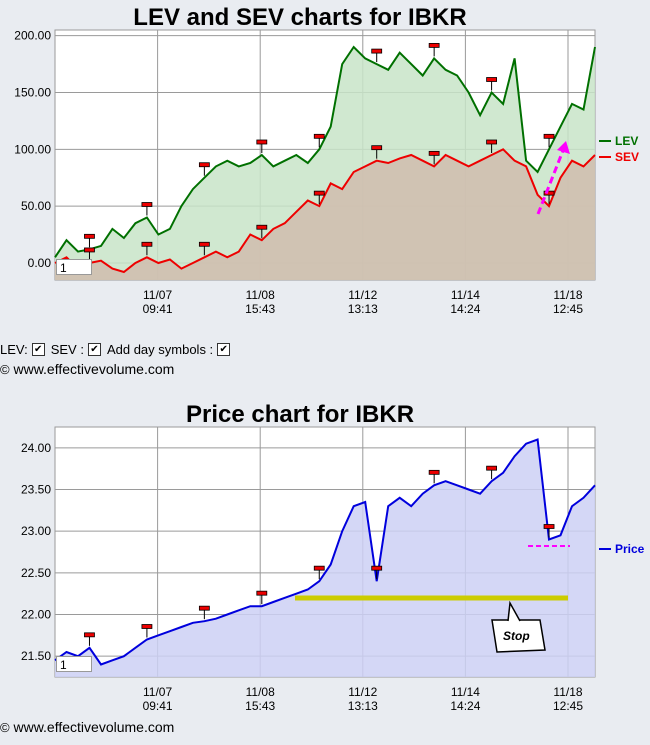 The width and height of the screenshot is (650, 745). What do you see at coordinates (158, 309) in the screenshot?
I see `x-tick-time: 09:41` at bounding box center [158, 309].